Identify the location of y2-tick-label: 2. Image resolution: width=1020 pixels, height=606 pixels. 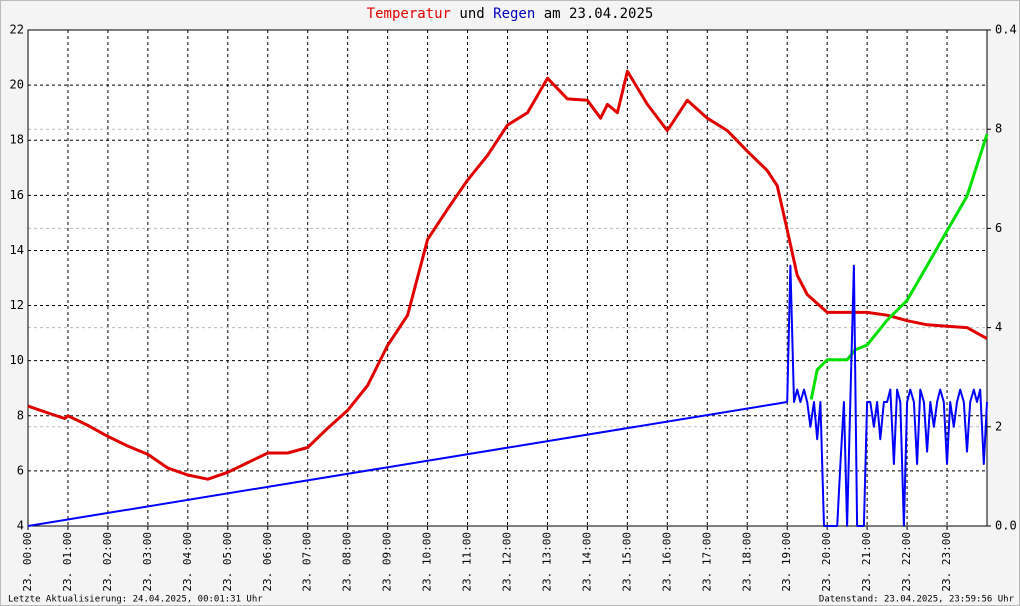
(998, 426).